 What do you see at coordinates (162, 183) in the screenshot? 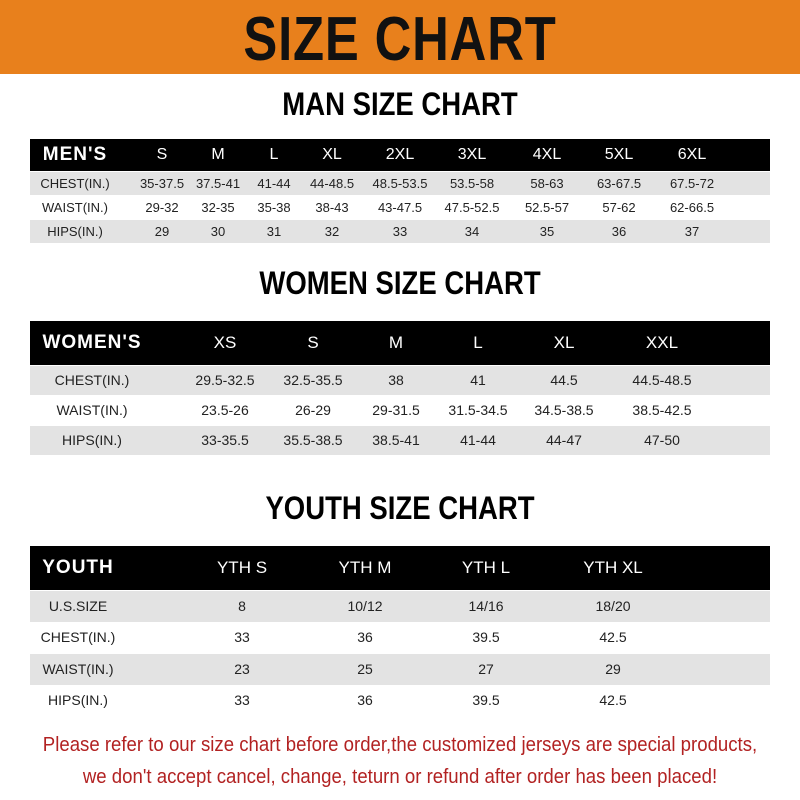
I see `measurement-cell: 35-37.5` at bounding box center [162, 183].